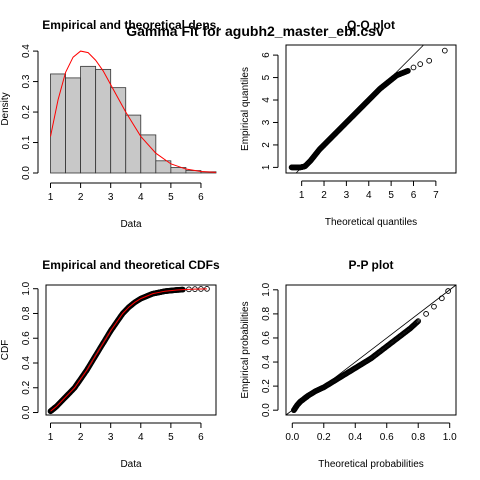 This screenshot has width=480, height=480. What do you see at coordinates (418, 437) in the screenshot?
I see `x-tick-label: 0.8` at bounding box center [418, 437].